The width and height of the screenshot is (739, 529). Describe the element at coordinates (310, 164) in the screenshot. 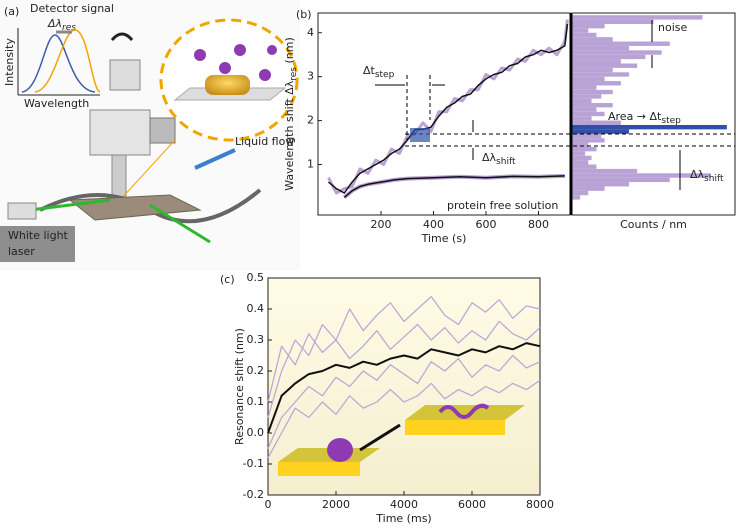

I see `y-tick-label: 1` at that location.